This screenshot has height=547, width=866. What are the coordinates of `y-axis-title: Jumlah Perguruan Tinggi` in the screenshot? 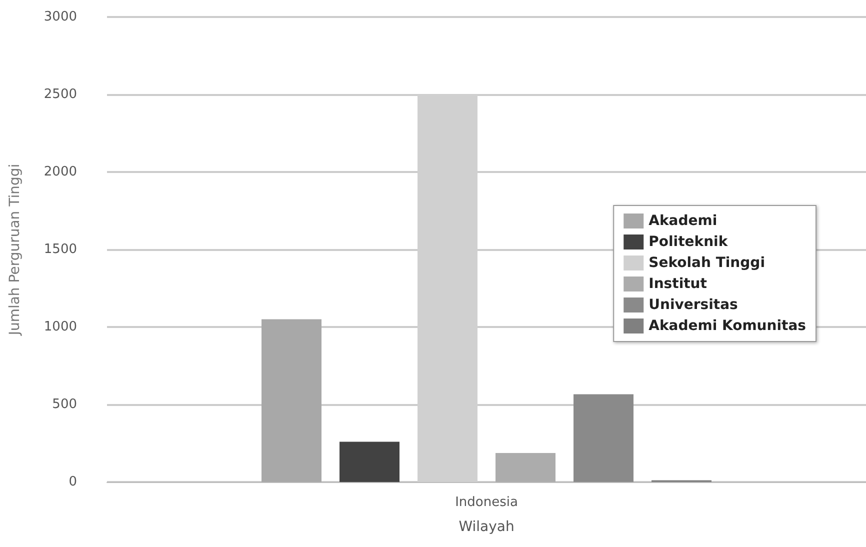 It's located at (15, 250).